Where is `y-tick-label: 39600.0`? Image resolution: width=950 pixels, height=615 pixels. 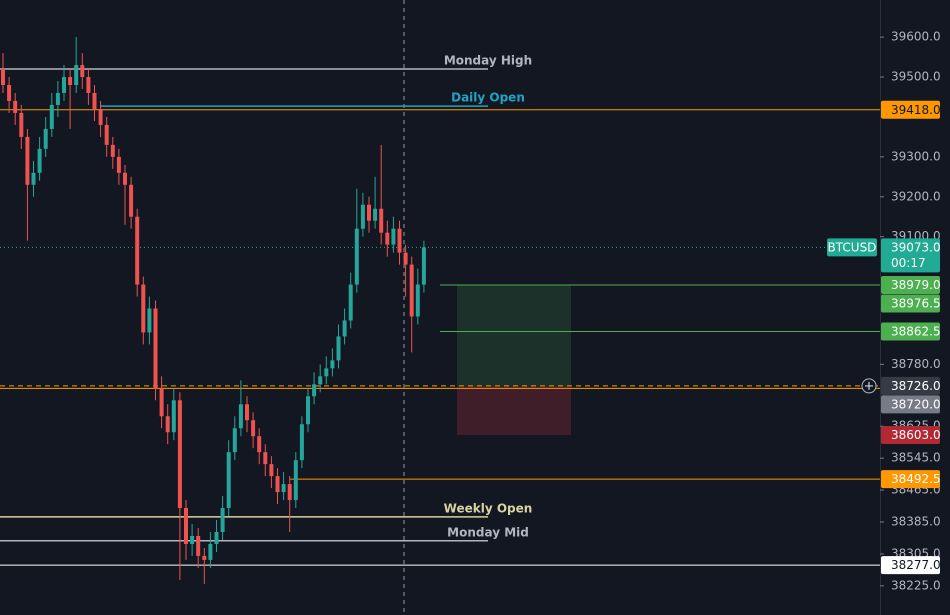 y-tick-label: 39600.0 is located at coordinates (916, 37).